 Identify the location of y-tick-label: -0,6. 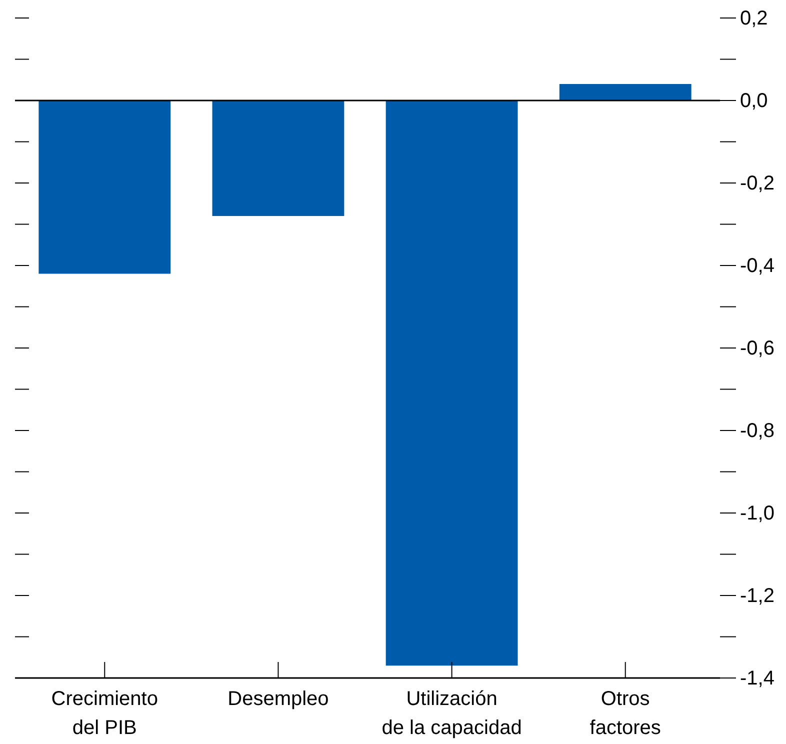
(757, 348).